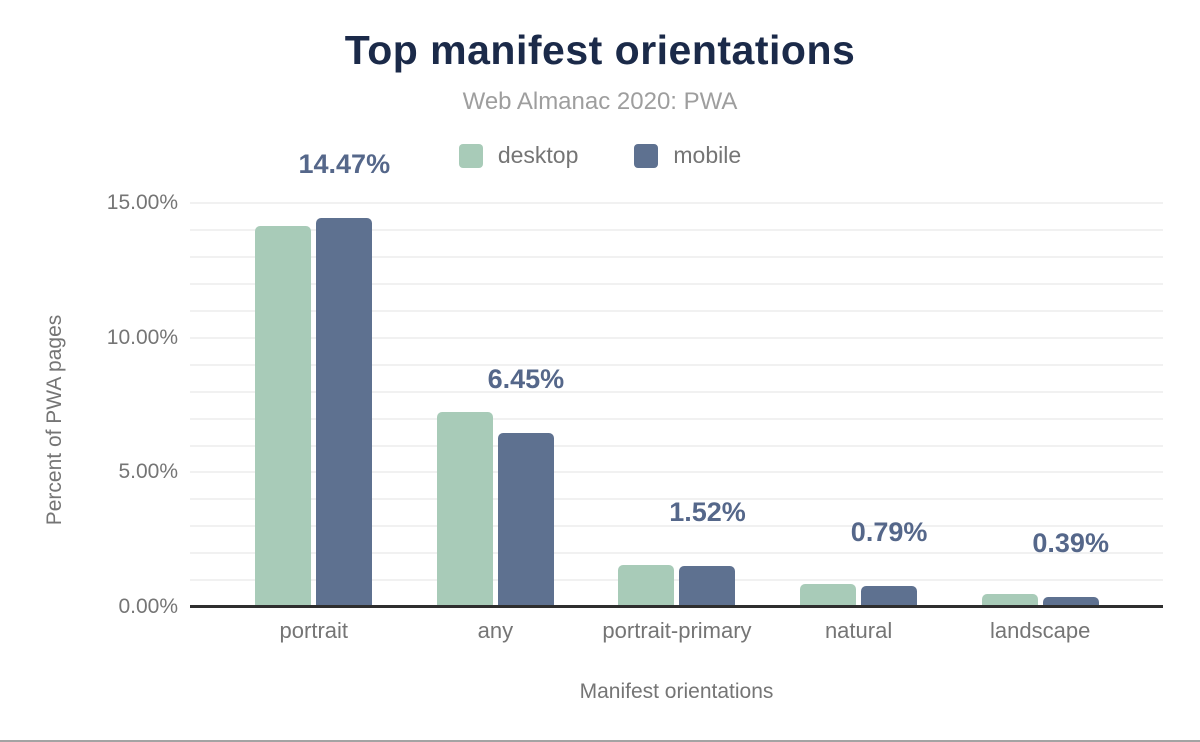 The image size is (1200, 742). I want to click on bar-pair-natural, so click(859, 595).